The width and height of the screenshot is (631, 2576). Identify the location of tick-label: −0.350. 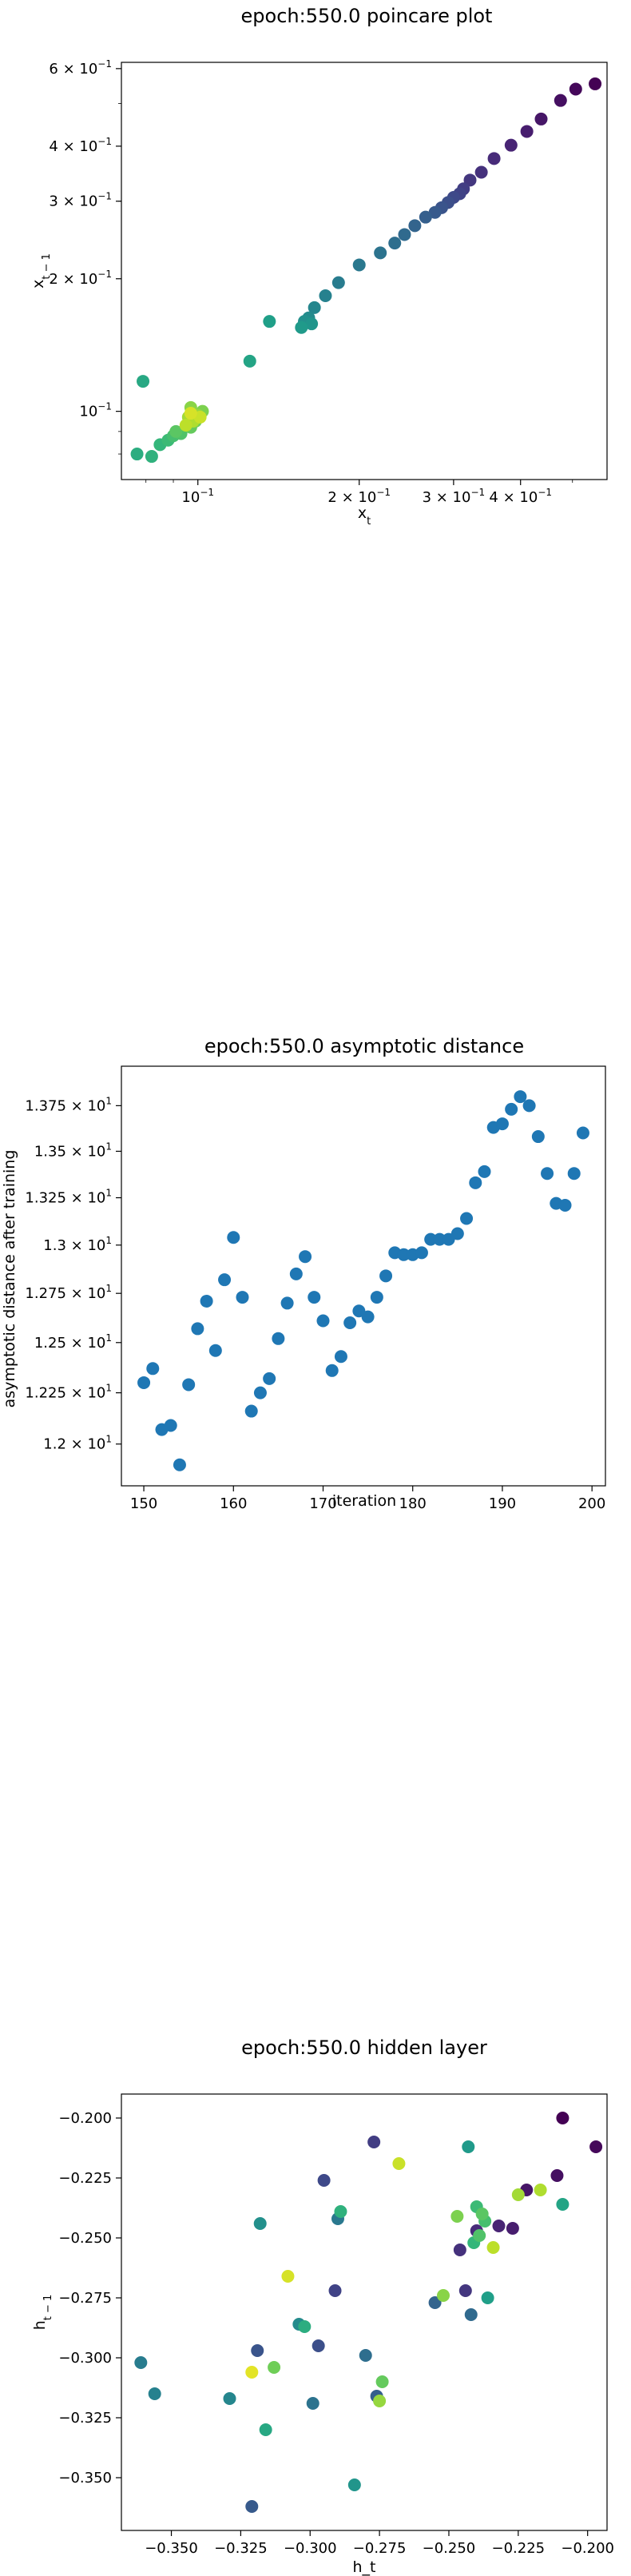
(171, 2548).